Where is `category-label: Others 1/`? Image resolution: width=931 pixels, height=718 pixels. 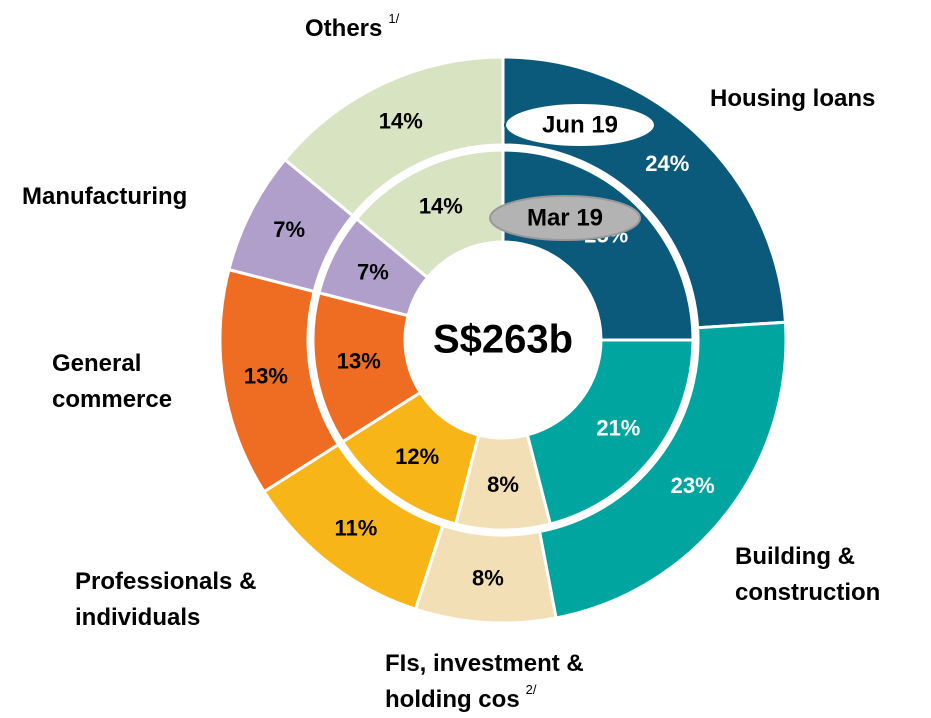
category-label: Others 1/ is located at coordinates (352, 26).